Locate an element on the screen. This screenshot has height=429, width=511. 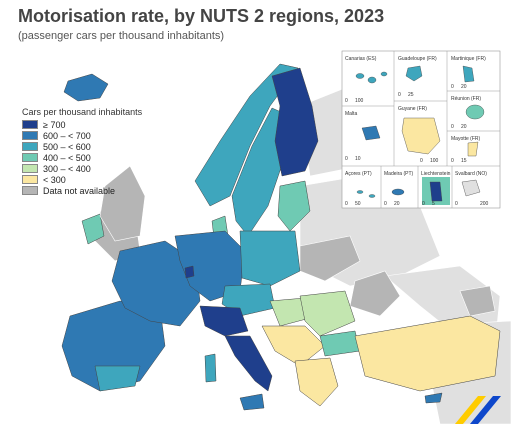
inset-scale-end-guadeloupe: 25 is located at coordinates (411, 95).